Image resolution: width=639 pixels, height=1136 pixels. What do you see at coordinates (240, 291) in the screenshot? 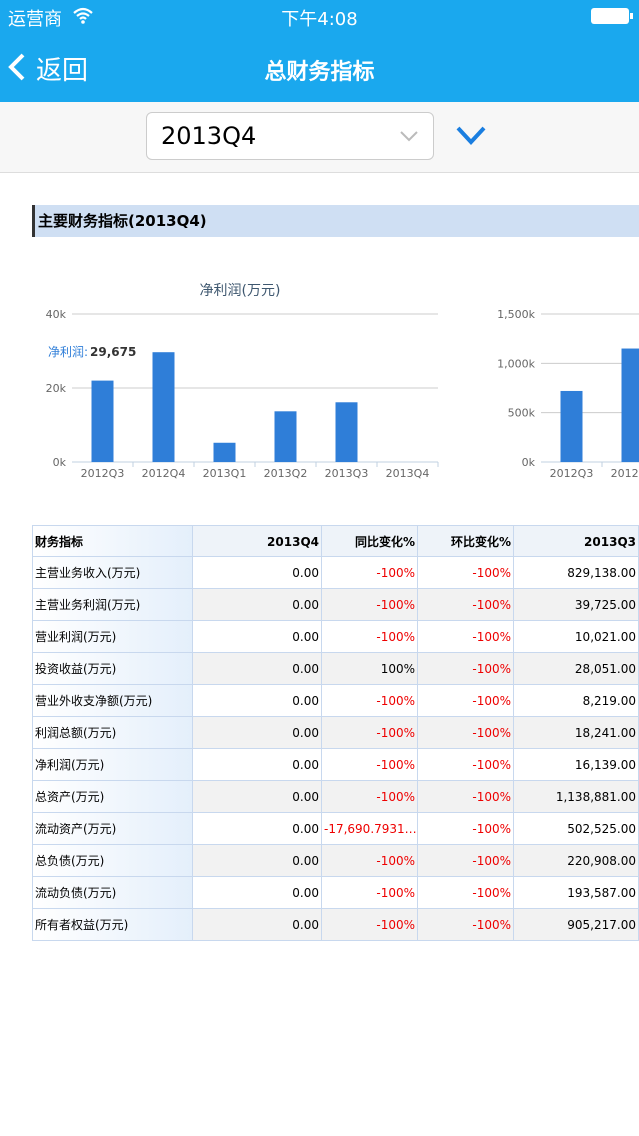
I see `chart-title: 净利润(万元)` at bounding box center [240, 291].